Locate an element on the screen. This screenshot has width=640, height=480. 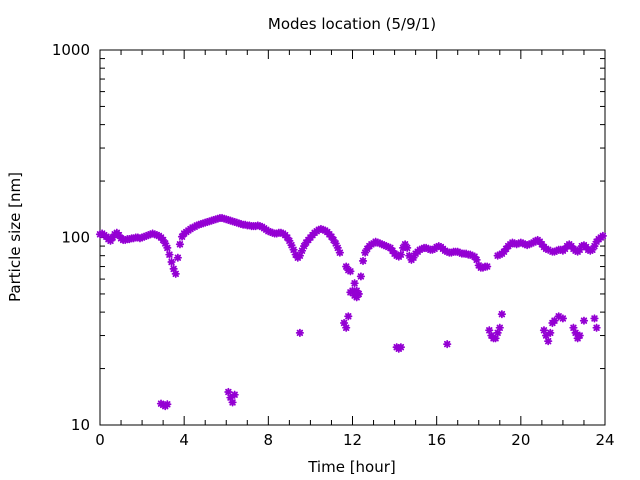
y-axis-title: Particle size [nm] is located at coordinates (15, 237).